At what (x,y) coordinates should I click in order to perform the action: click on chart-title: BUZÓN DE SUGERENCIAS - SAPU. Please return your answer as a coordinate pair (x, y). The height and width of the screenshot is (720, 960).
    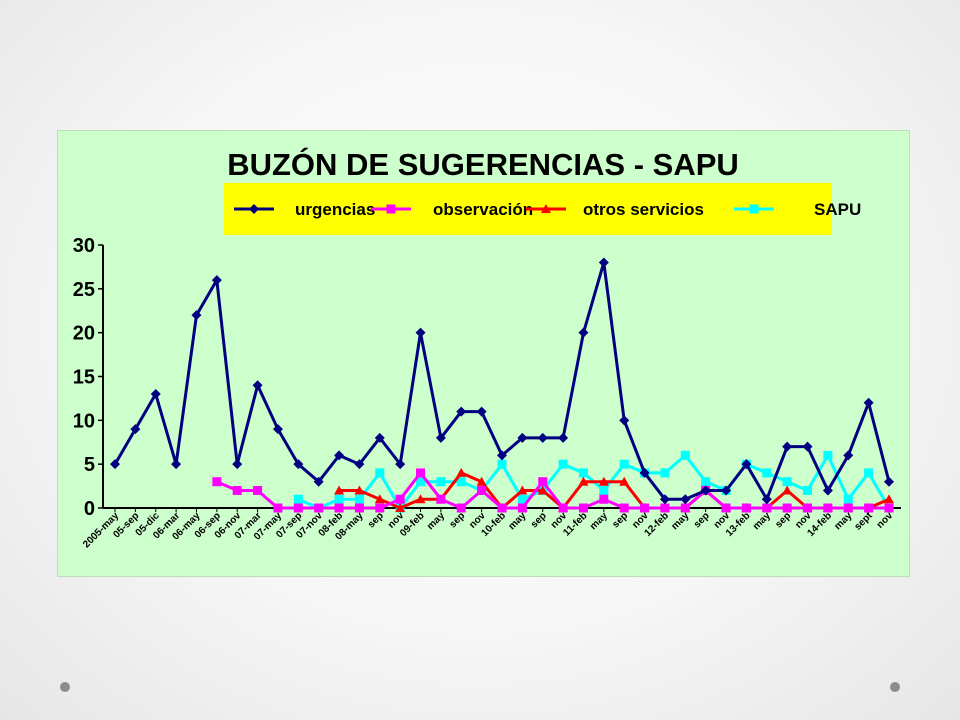
    Looking at the image, I should click on (483, 164).